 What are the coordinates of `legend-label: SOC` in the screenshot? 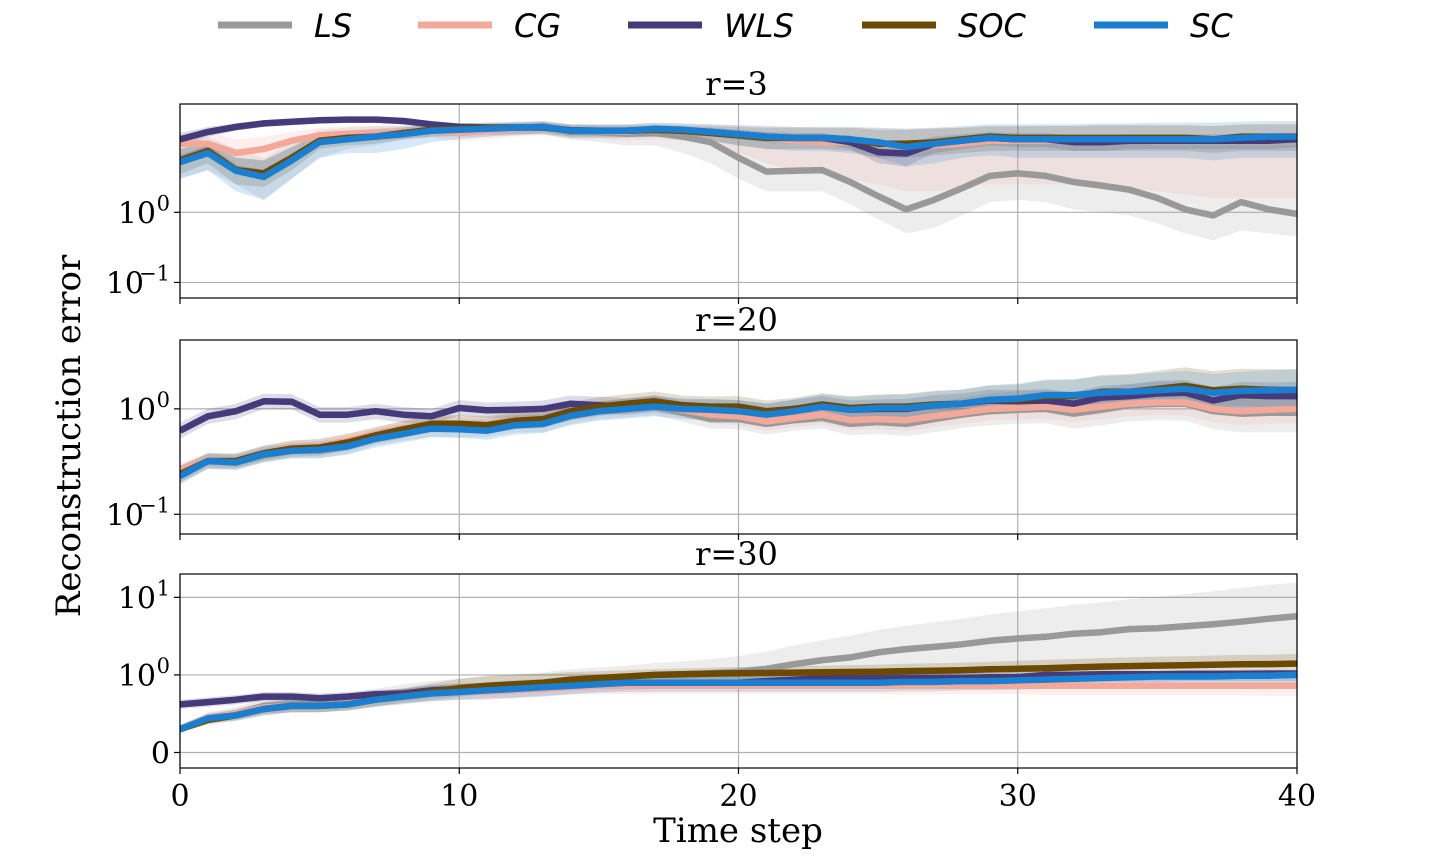 It's located at (992, 26).